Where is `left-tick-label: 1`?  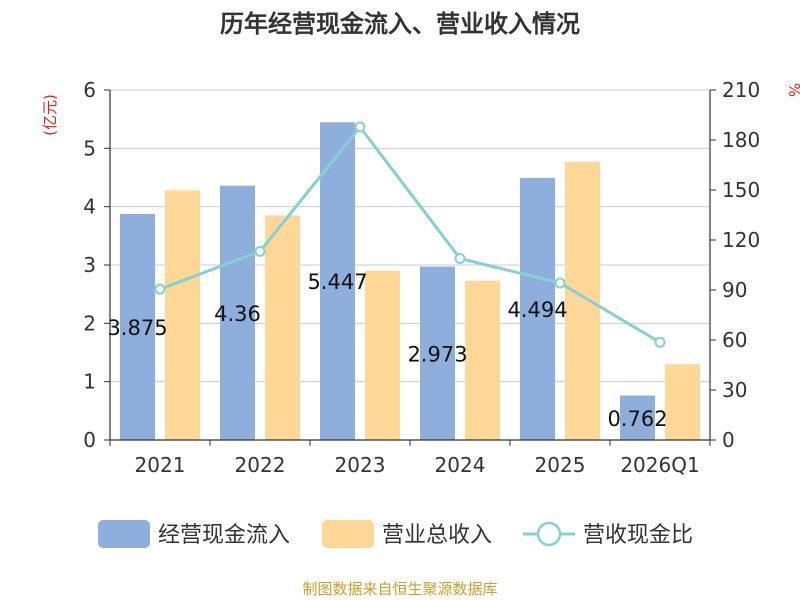
left-tick-label: 1 is located at coordinates (89, 382).